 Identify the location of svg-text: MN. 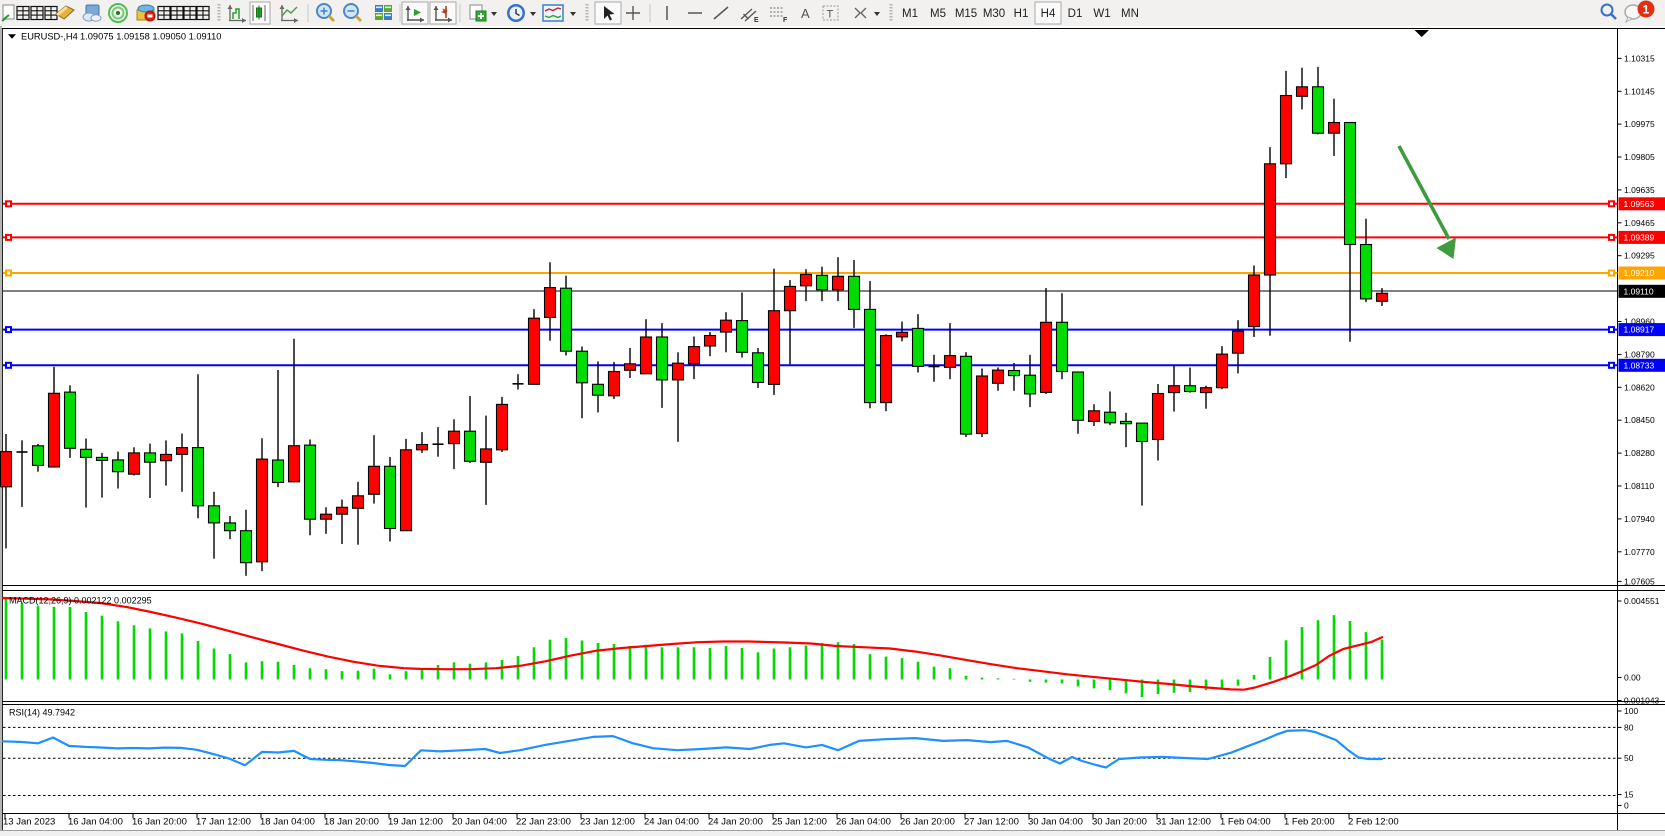
(1130, 14).